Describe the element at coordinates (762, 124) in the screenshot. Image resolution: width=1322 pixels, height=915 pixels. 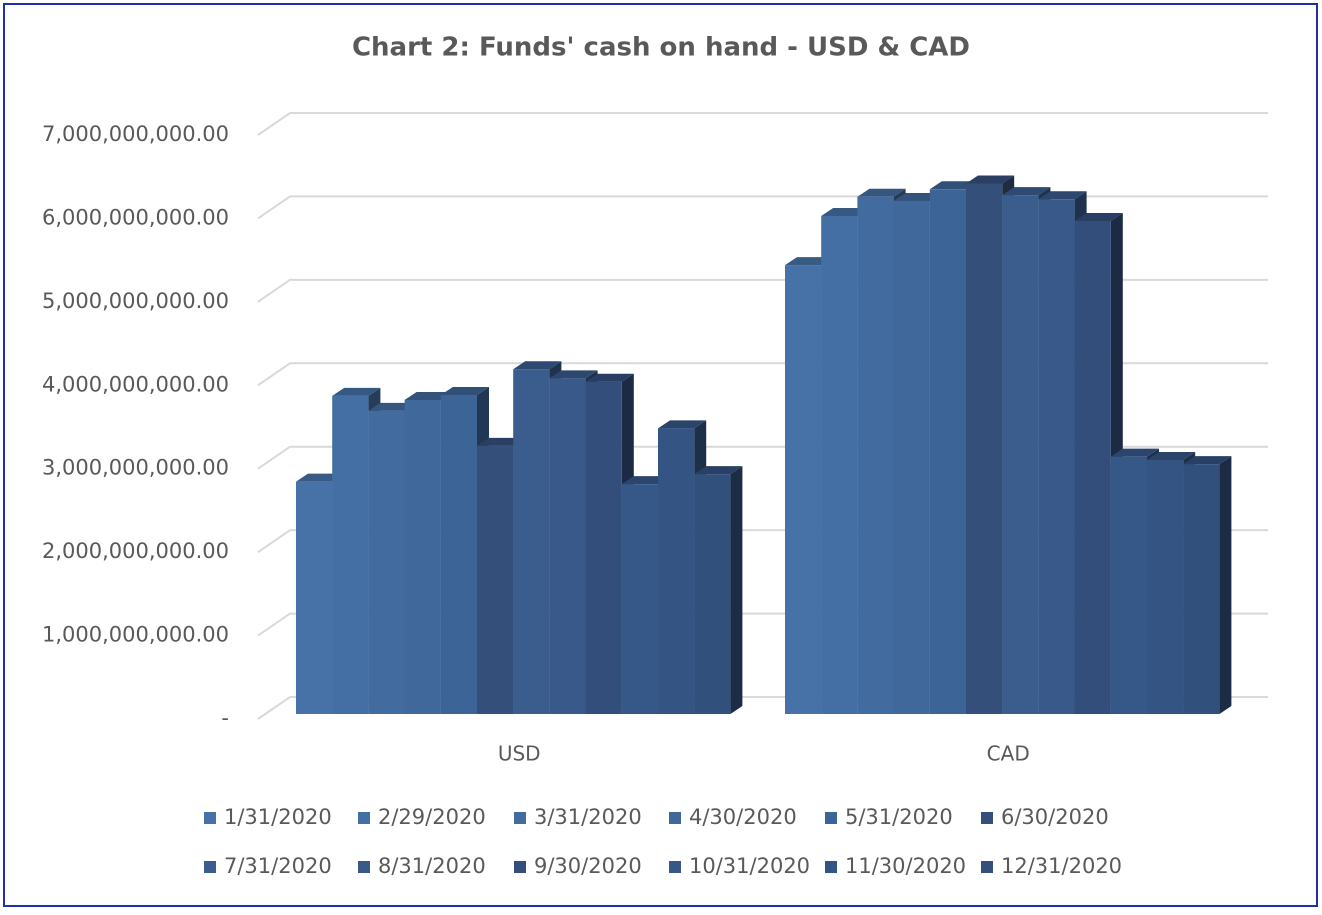
I see `grid-line` at that location.